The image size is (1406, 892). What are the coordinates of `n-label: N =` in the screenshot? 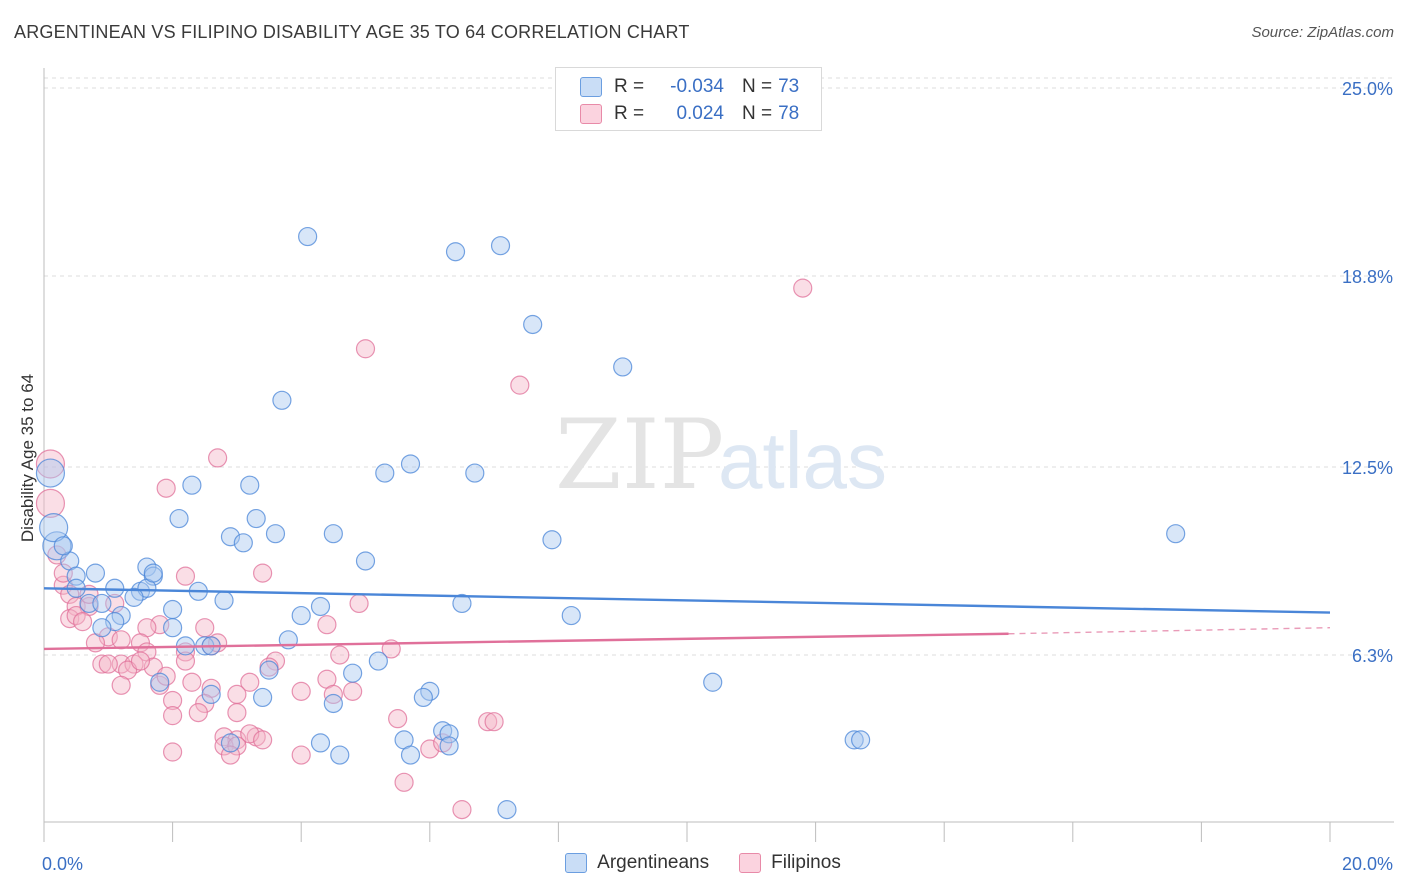 It's located at (757, 86).